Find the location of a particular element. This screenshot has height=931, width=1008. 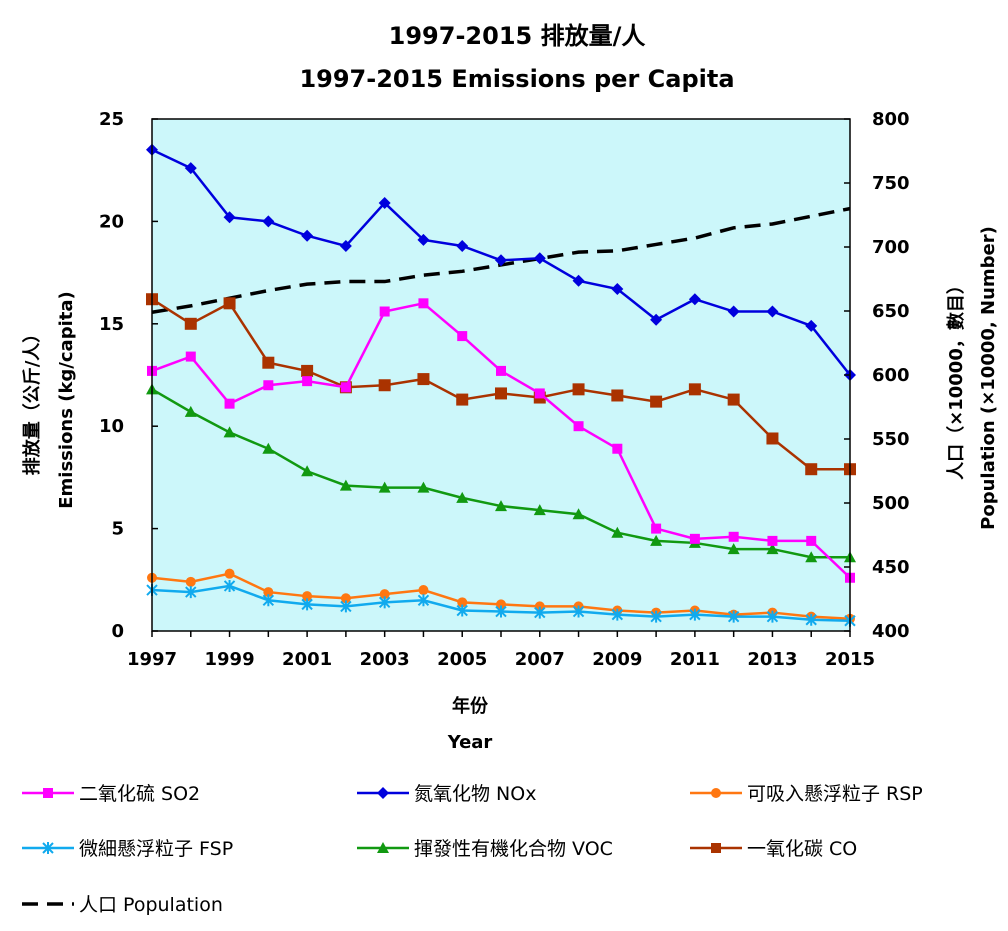

y2-tick-label: 550 is located at coordinates (891, 439).